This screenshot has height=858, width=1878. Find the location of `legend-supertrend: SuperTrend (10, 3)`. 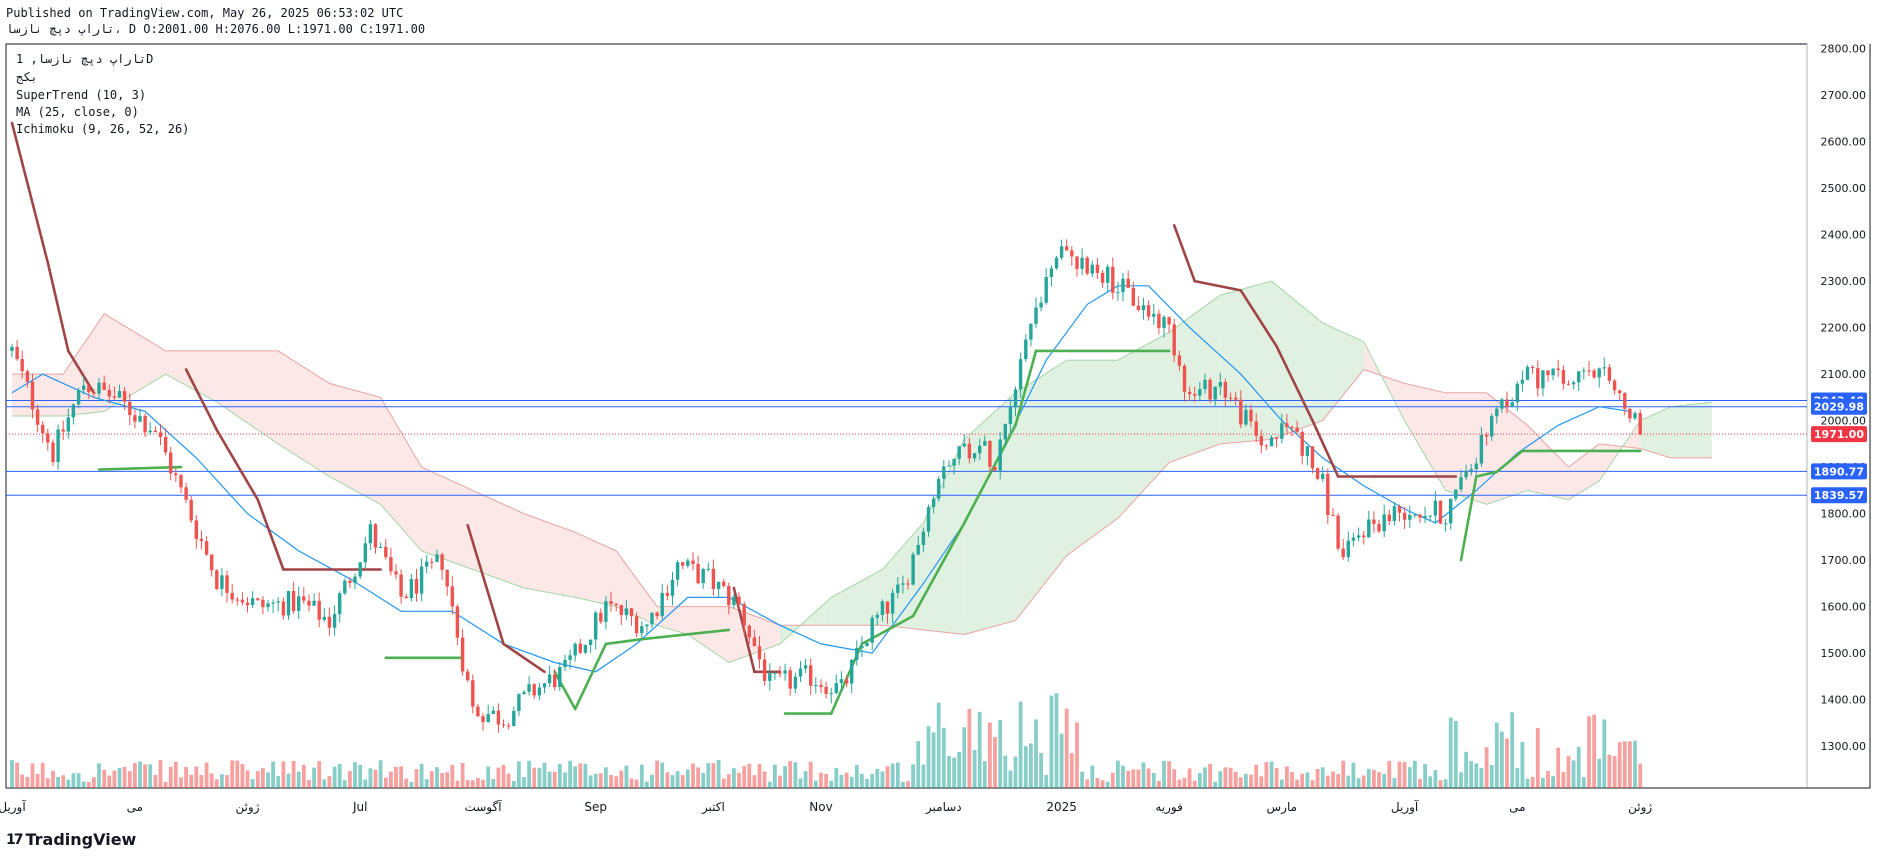

legend-supertrend: SuperTrend (10, 3) is located at coordinates (81, 95).